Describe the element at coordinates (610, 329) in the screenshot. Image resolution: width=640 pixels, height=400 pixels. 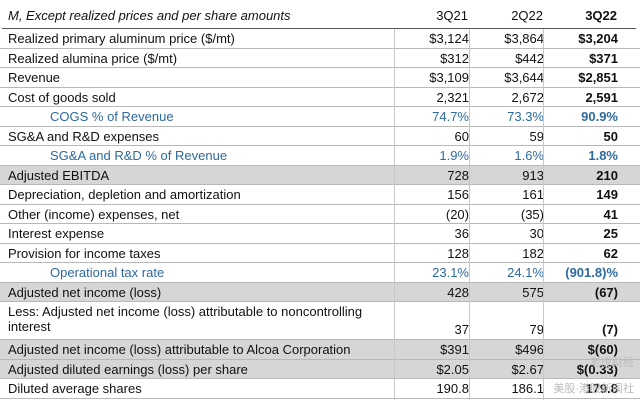
I see `row-value-3q22: (7)` at that location.